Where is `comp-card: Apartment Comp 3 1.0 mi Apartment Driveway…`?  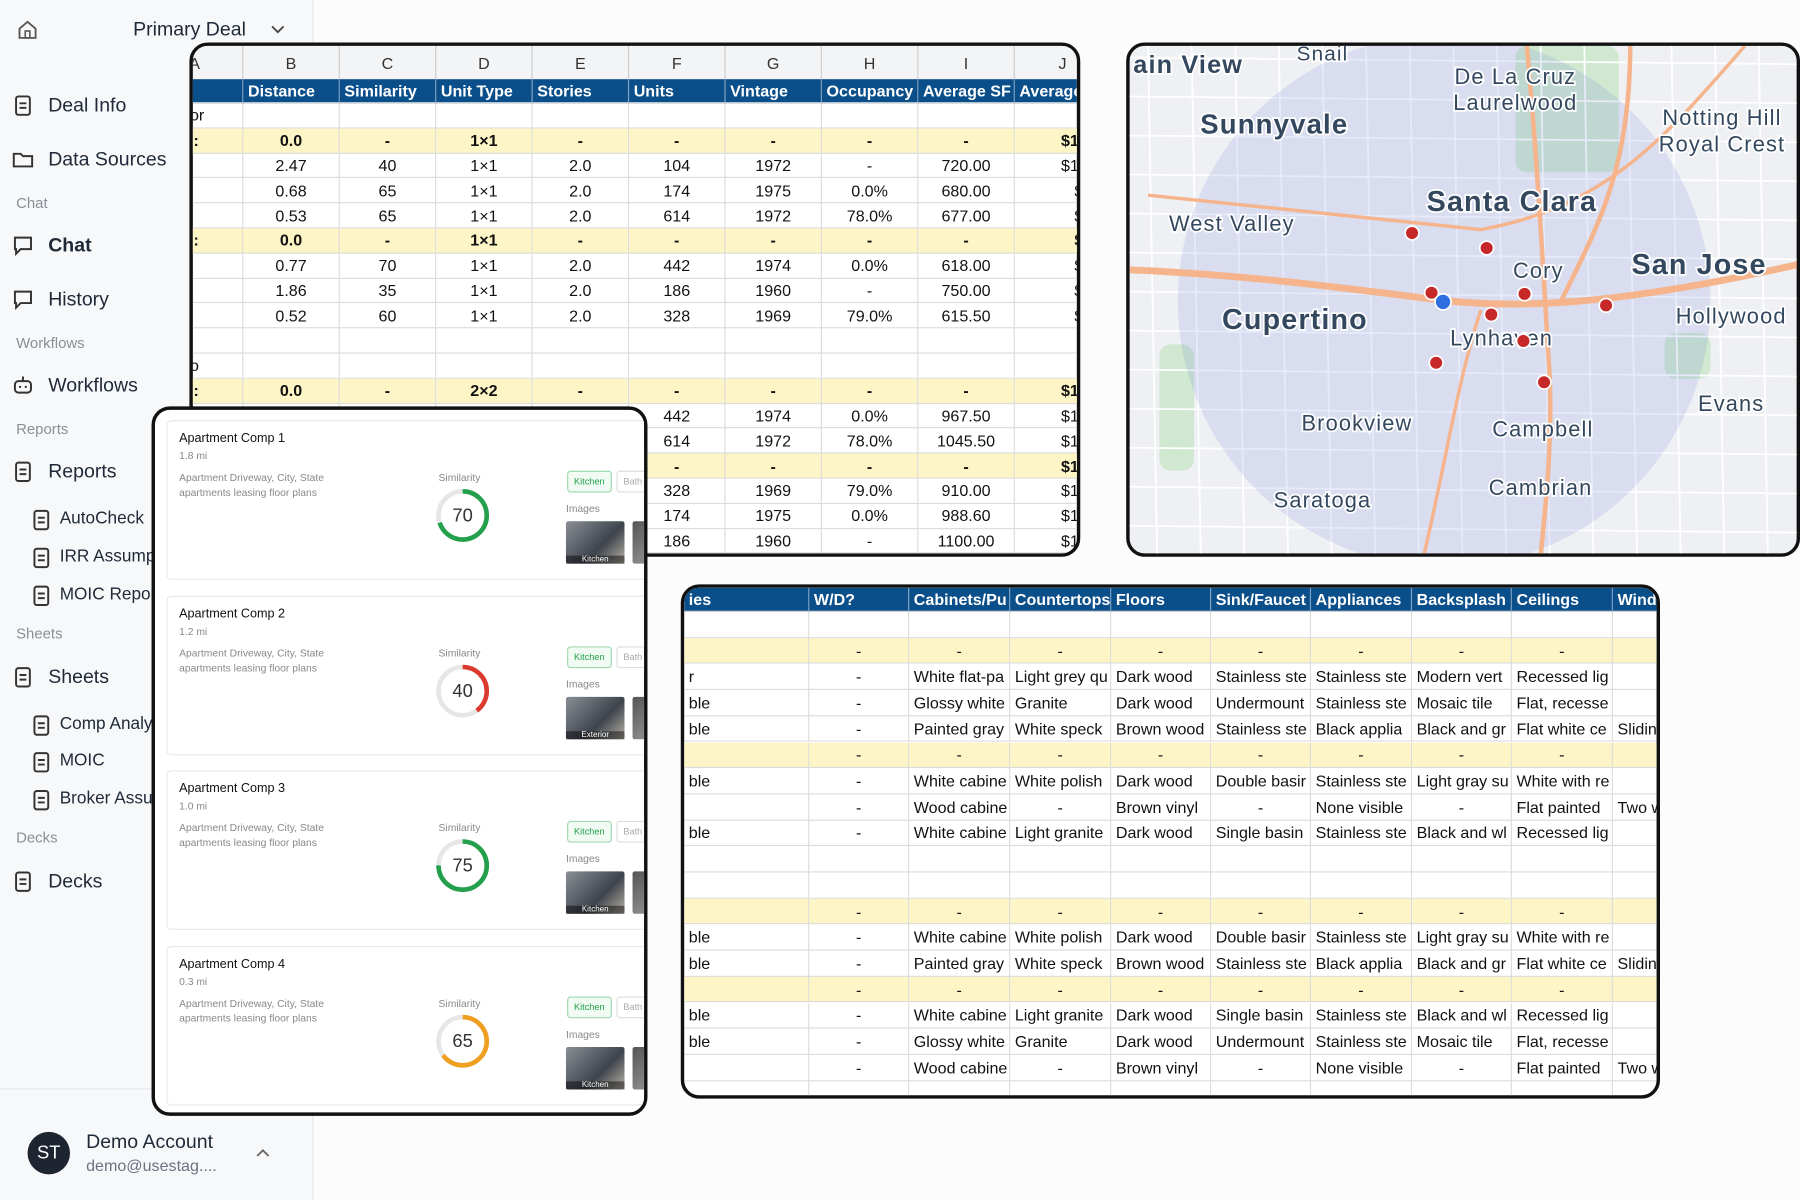
comp-card: Apartment Comp 3 1.0 mi Apartment Driveway… is located at coordinates (405, 850).